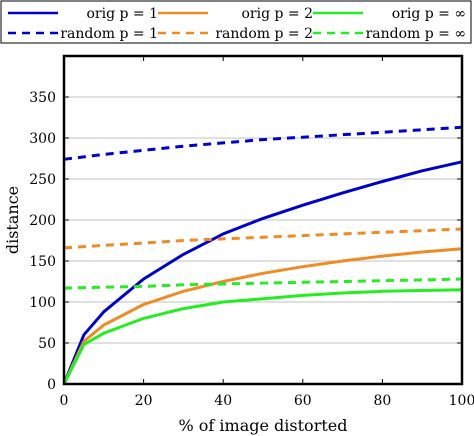  Describe the element at coordinates (42, 180) in the screenshot. I see `y-tick-label: 250` at that location.